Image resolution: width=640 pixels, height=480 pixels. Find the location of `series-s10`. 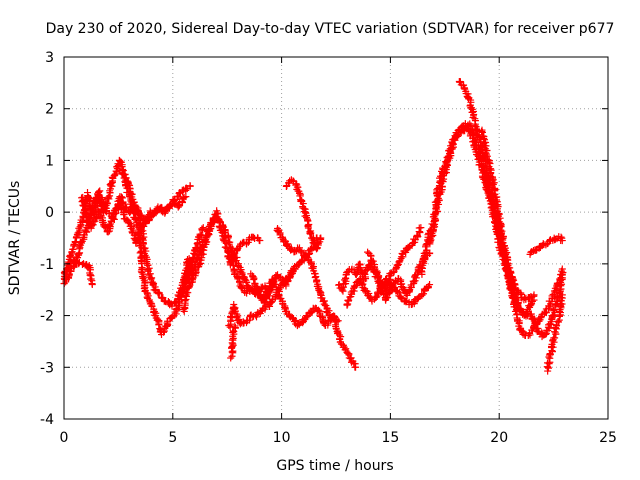

series-s10 is located at coordinates (233, 342).